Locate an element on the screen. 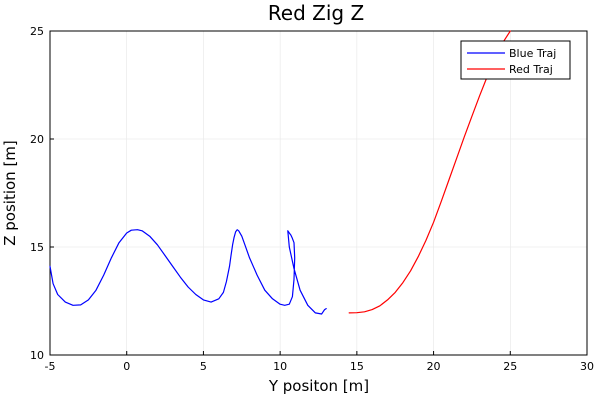  x-axis-ticks: -5 0 5 10 15 20 25 30 is located at coordinates (319, 362).